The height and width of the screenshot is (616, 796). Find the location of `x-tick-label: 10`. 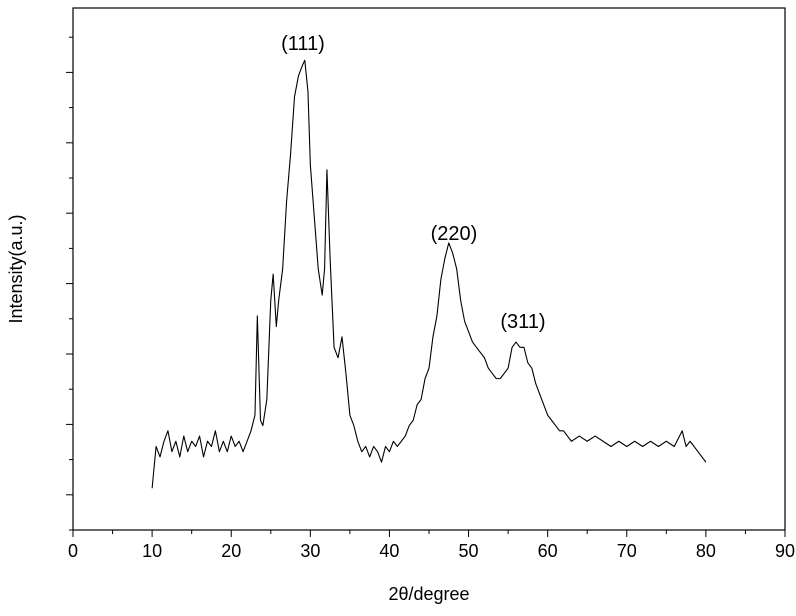

x-tick-label: 10 is located at coordinates (152, 551).